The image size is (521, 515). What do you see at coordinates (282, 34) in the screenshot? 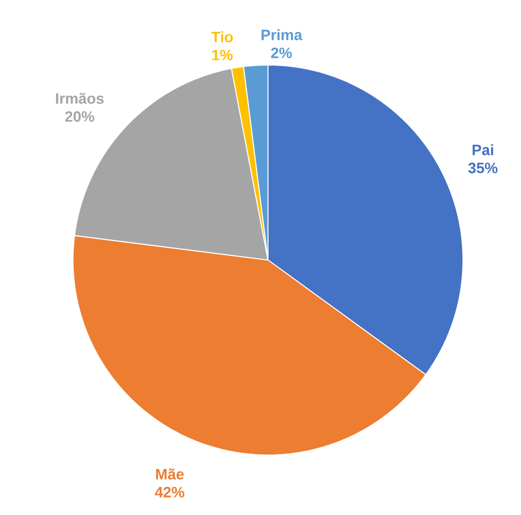
I see `slice-label: Prima` at bounding box center [282, 34].